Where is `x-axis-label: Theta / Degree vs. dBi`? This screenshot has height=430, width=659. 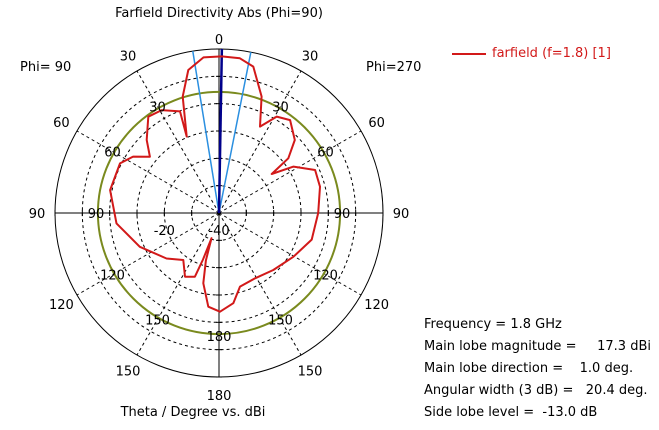 x-axis-label: Theta / Degree vs. dBi is located at coordinates (193, 412).